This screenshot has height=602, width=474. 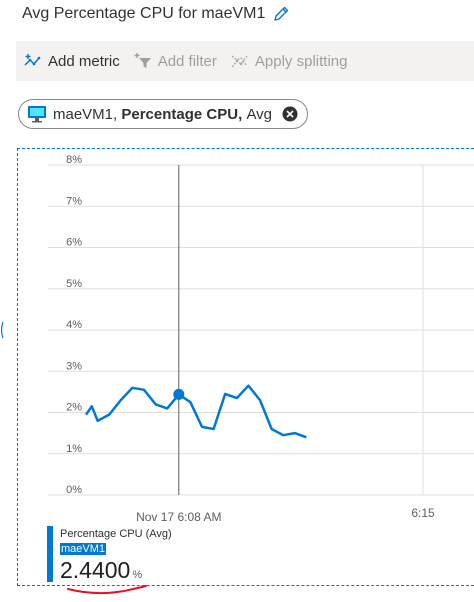 I want to click on chart-title: Avg Percentage CPU for maeVM1, so click(x=156, y=14).